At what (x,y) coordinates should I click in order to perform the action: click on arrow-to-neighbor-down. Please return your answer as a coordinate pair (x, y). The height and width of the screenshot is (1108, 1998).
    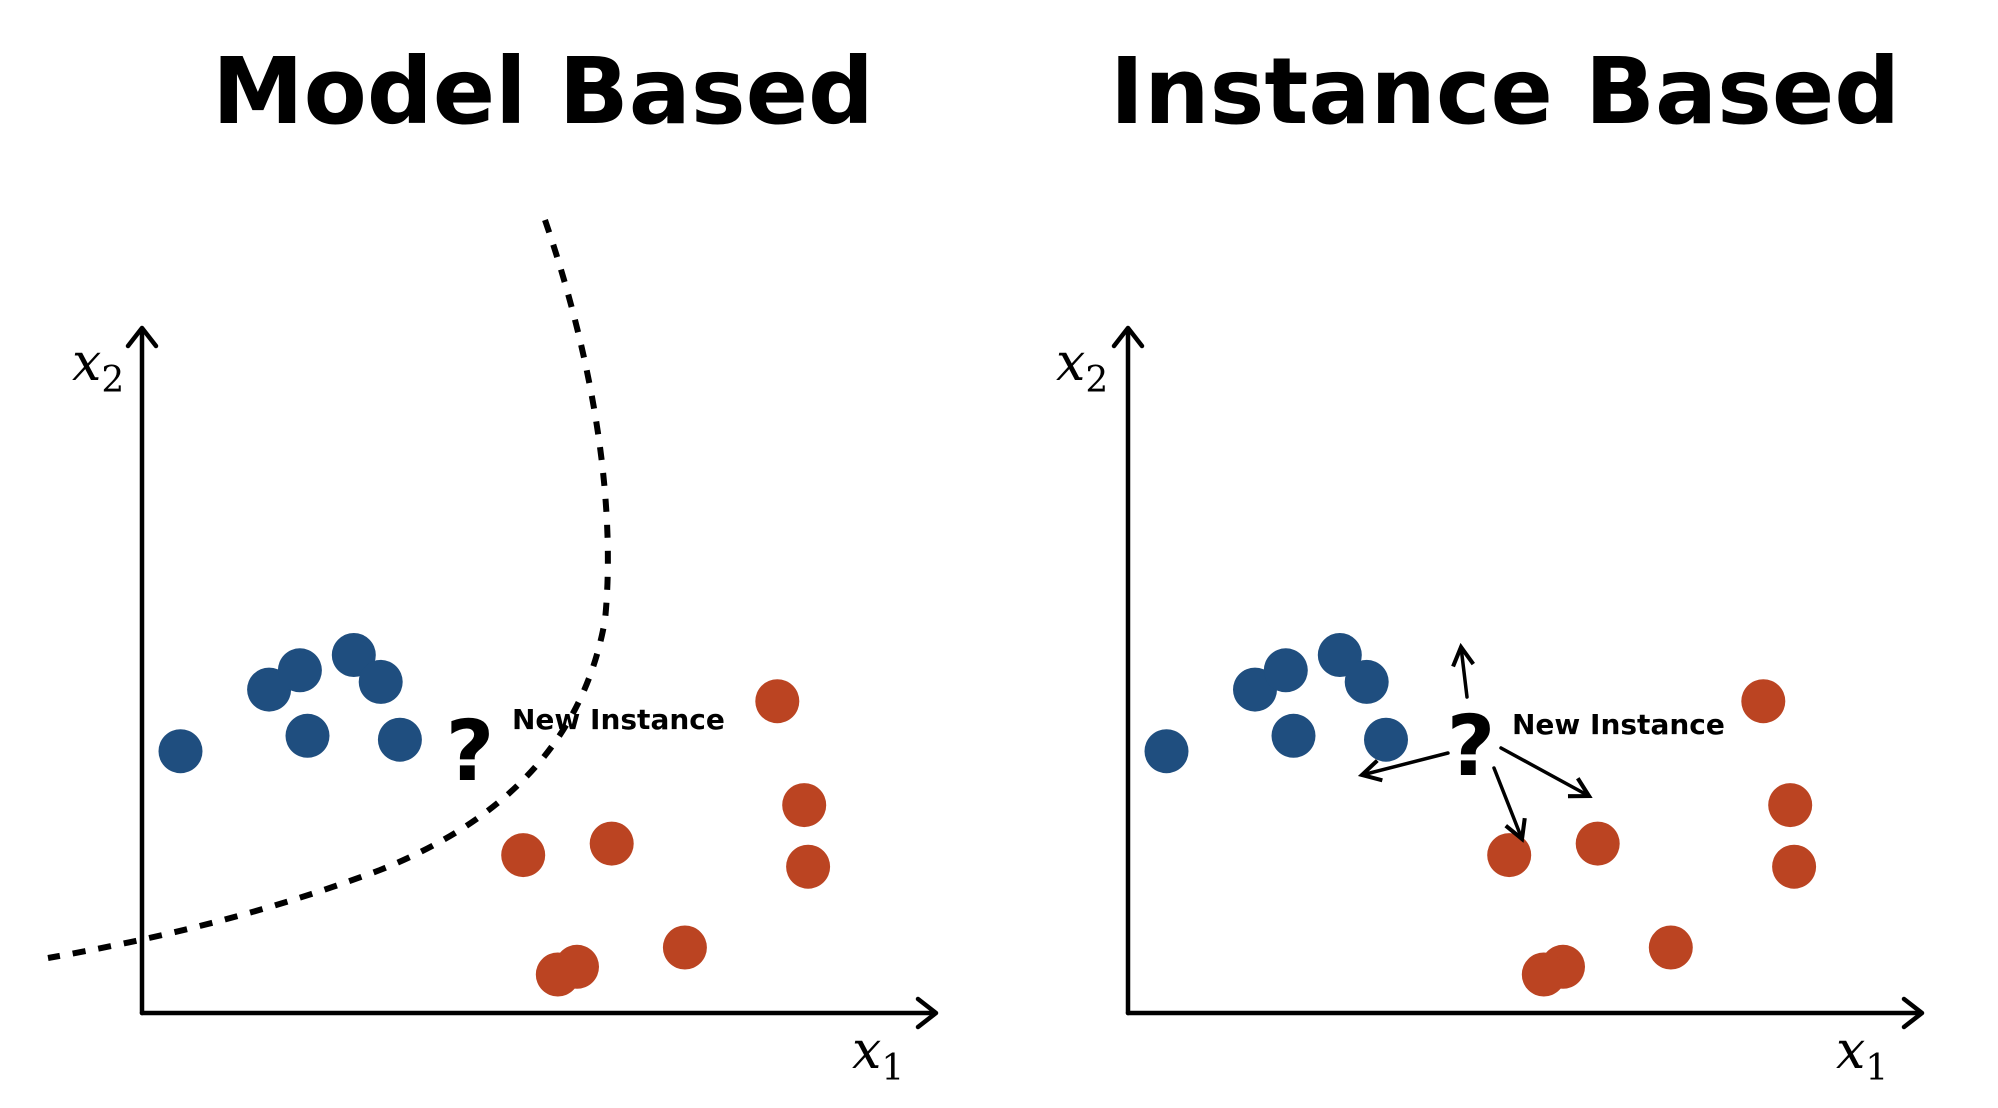
    Looking at the image, I should click on (1507, 802).